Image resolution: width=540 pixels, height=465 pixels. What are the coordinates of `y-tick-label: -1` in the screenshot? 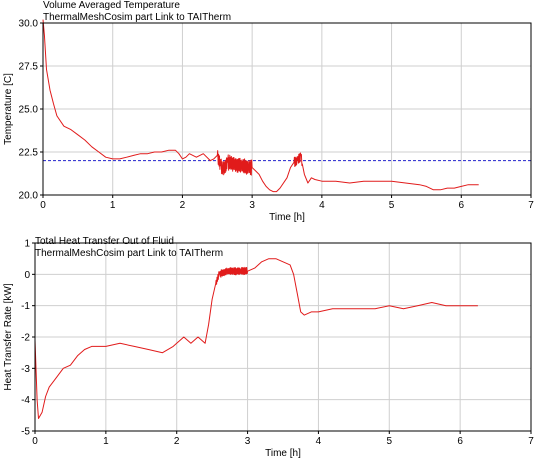 It's located at (25, 306).